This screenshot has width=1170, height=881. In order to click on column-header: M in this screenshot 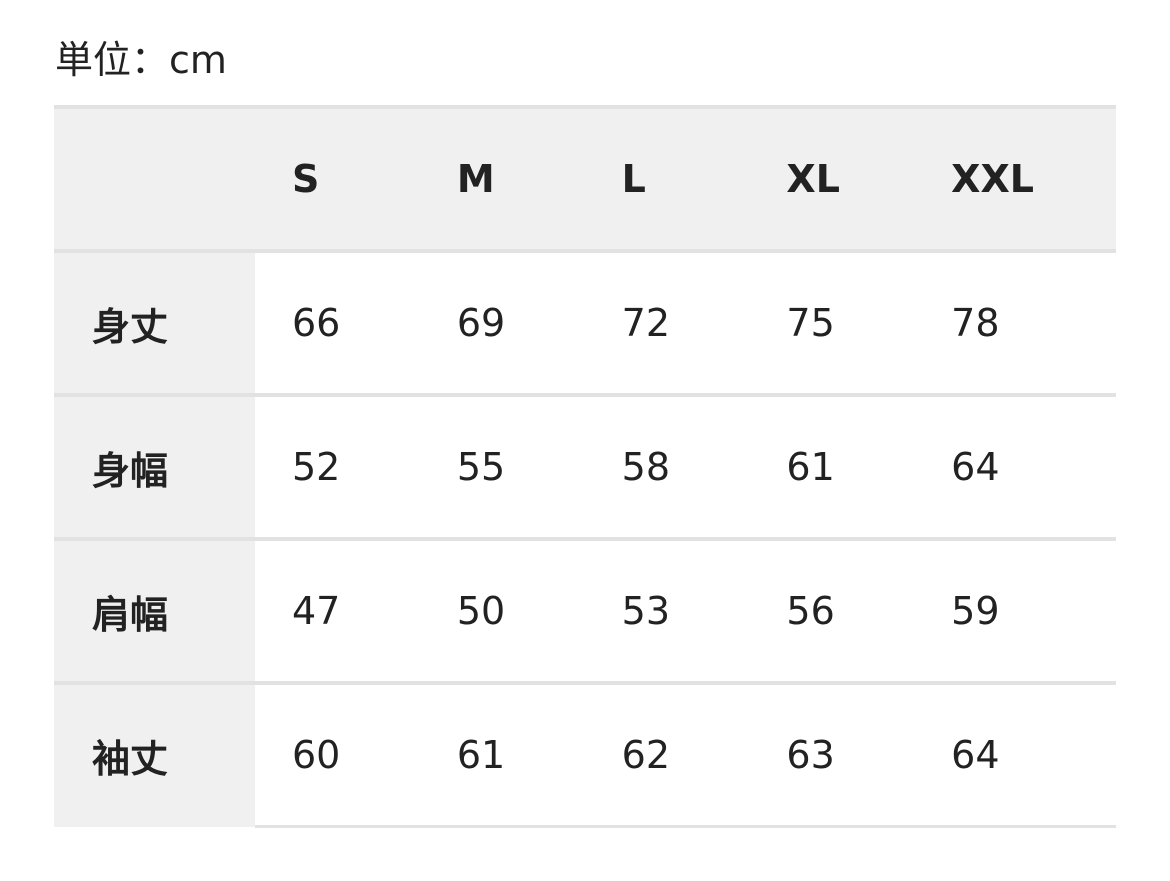, I will do `click(539, 178)`.